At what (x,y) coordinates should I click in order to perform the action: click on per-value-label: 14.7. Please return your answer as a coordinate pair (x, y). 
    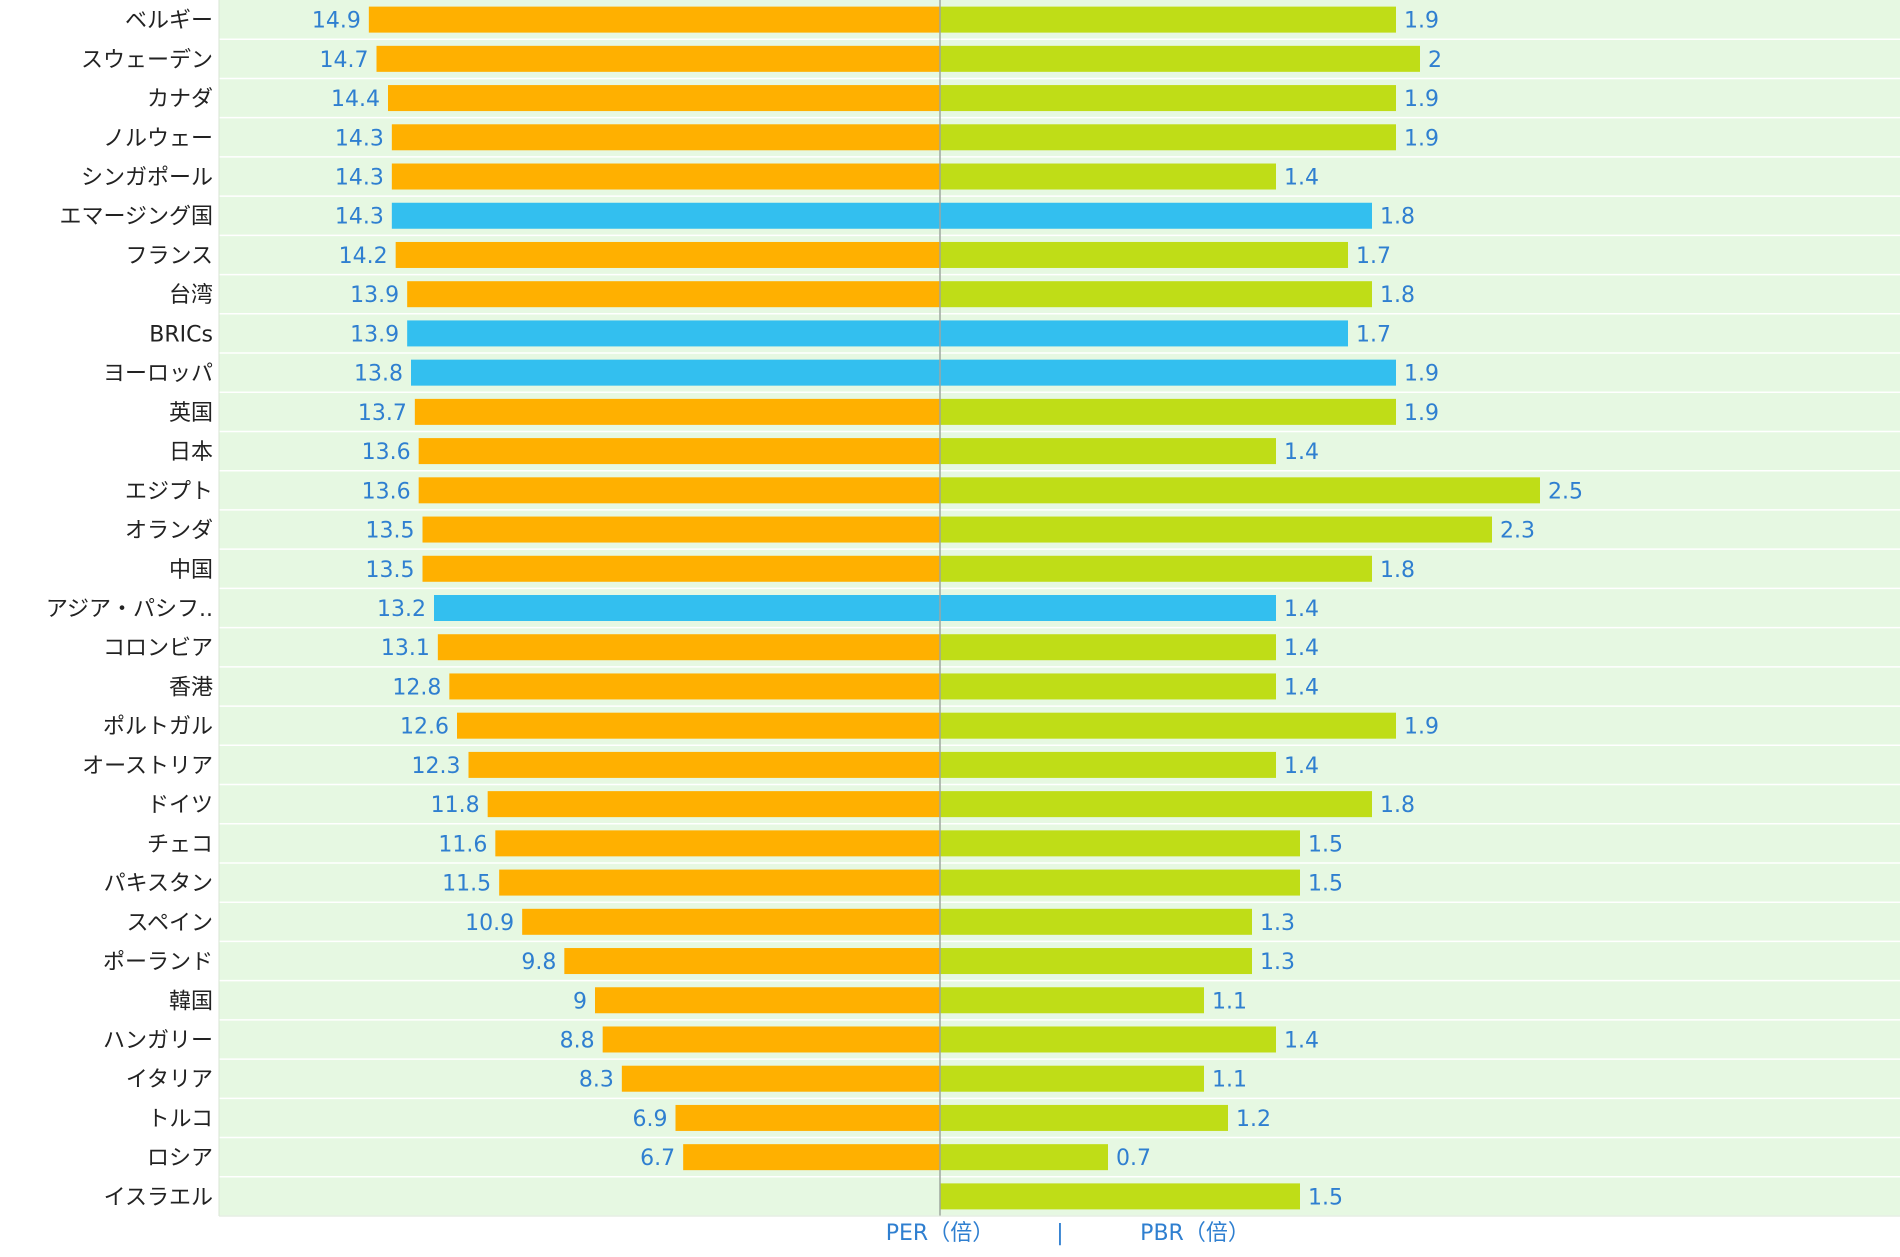
    Looking at the image, I should click on (344, 60).